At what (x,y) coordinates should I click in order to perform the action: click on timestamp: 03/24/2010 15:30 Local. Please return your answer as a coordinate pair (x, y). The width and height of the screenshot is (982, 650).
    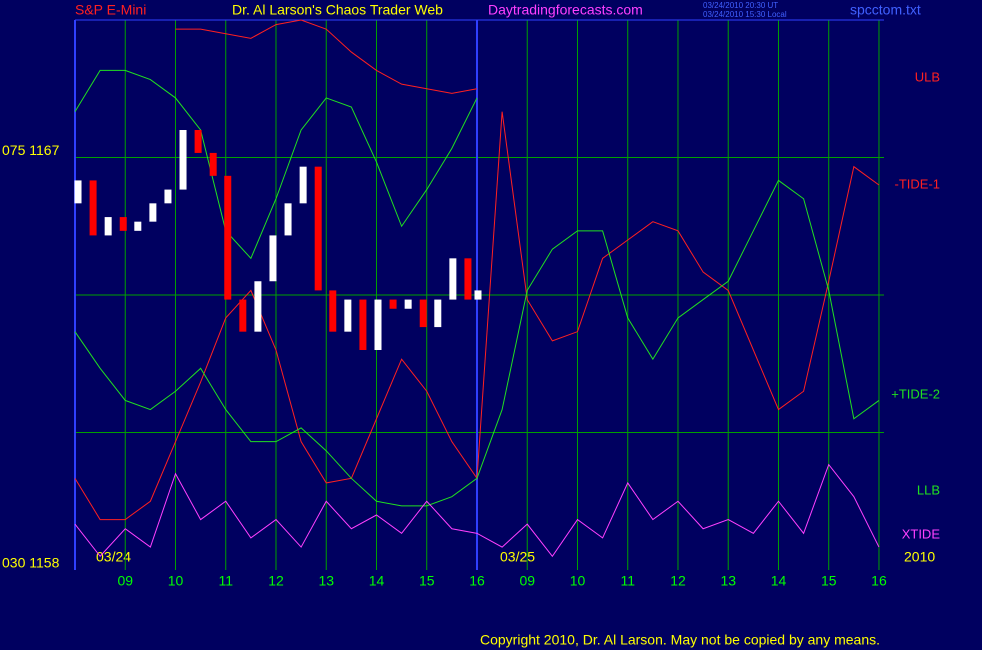
    Looking at the image, I should click on (745, 14).